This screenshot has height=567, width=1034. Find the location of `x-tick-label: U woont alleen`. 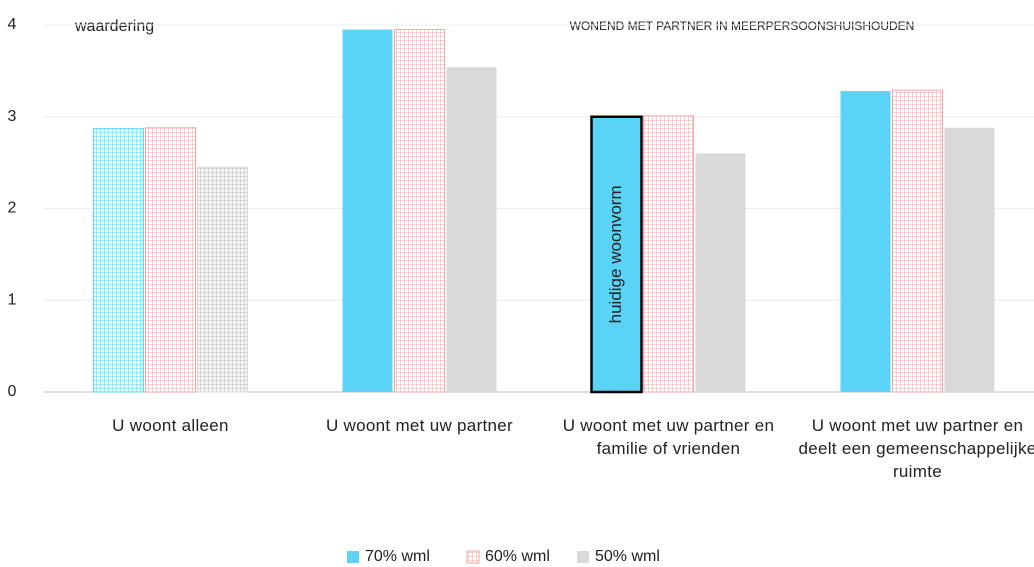

x-tick-label: U woont alleen is located at coordinates (170, 425).